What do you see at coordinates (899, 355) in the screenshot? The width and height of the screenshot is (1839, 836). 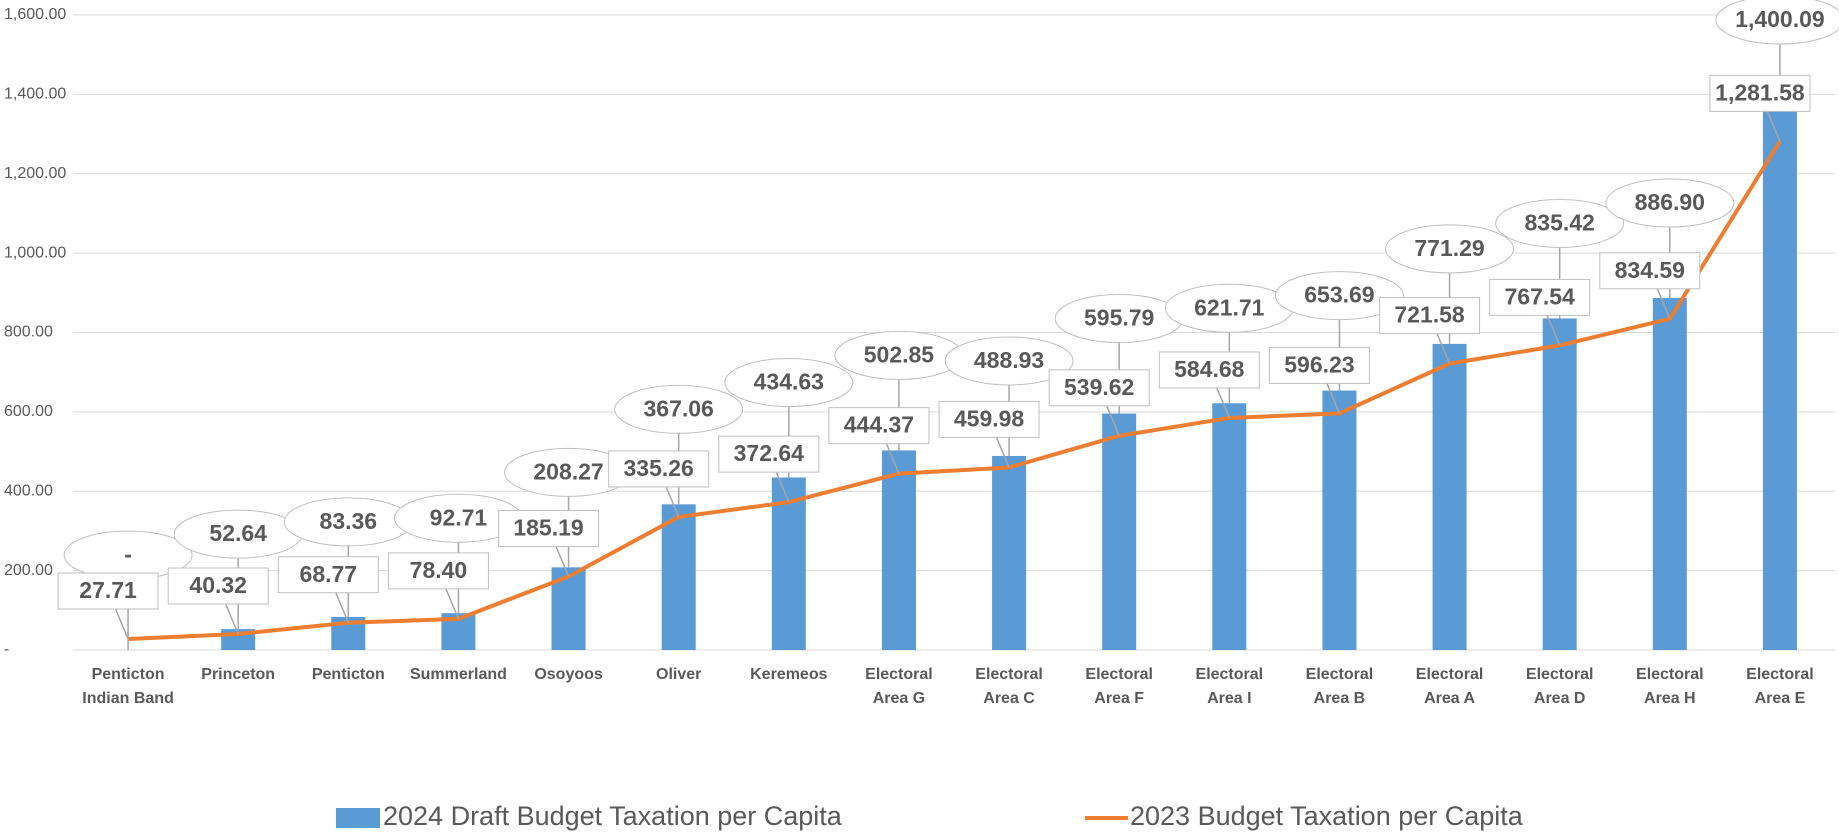 I see `data-label: 502.85` at bounding box center [899, 355].